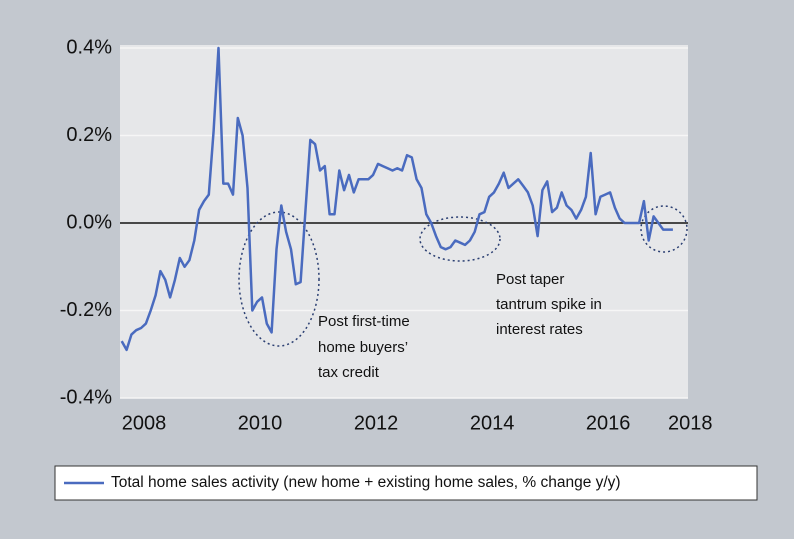 This screenshot has height=539, width=794. I want to click on annotation: home buyers’, so click(363, 347).